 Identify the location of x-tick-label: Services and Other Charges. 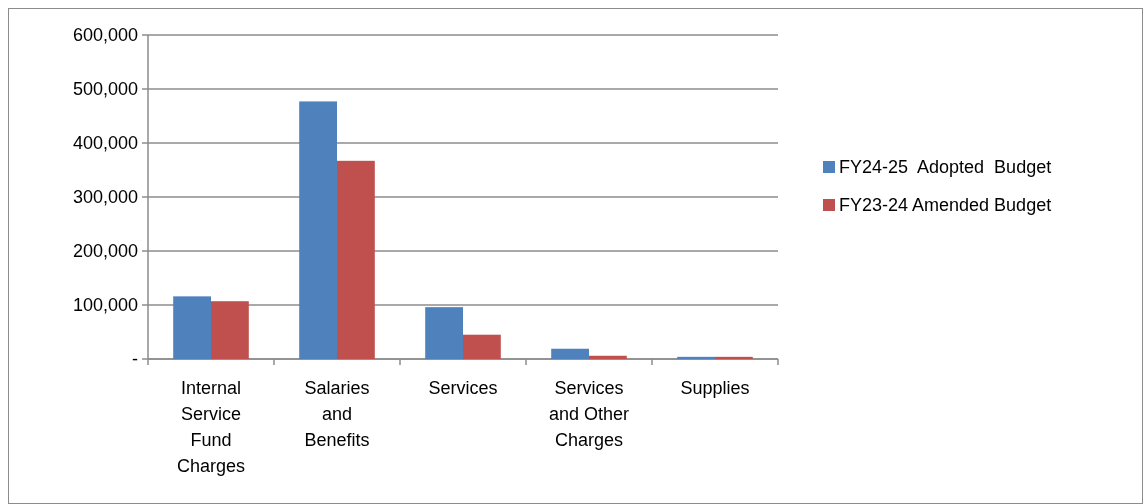
(589, 414).